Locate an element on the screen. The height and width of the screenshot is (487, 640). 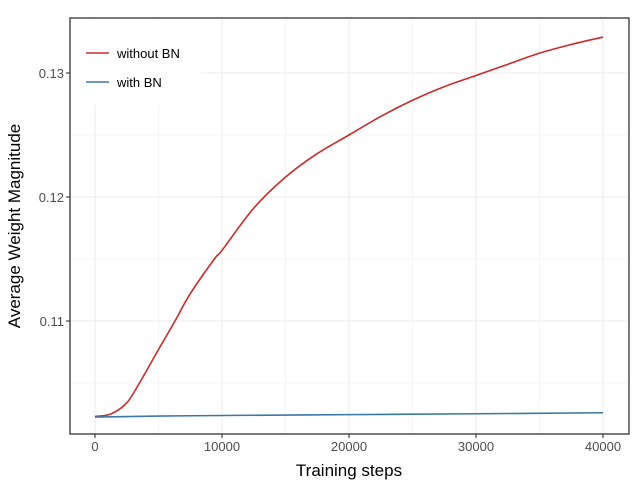
x-tick-label: 0 is located at coordinates (94, 446).